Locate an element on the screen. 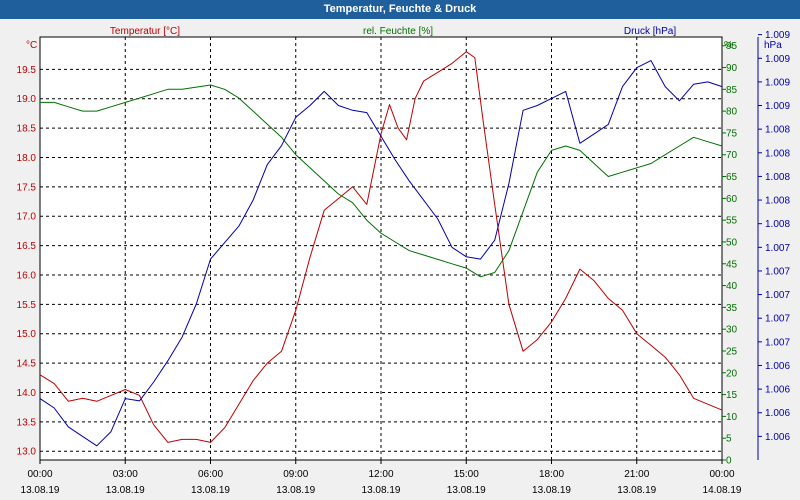  middle-tick-label: 0 is located at coordinates (729, 461).